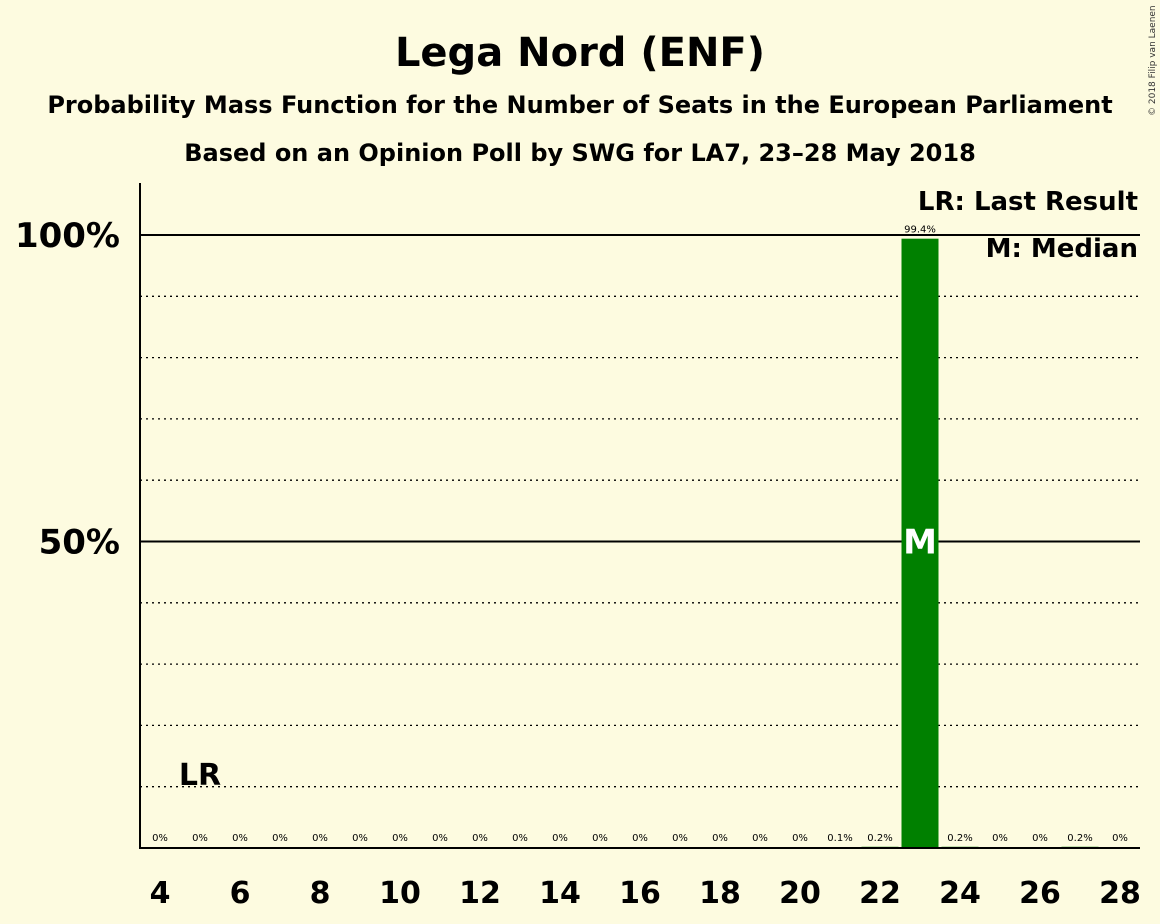 This screenshot has height=924, width=1160. What do you see at coordinates (1120, 893) in the screenshot?
I see `x-tick-label: 28` at bounding box center [1120, 893].